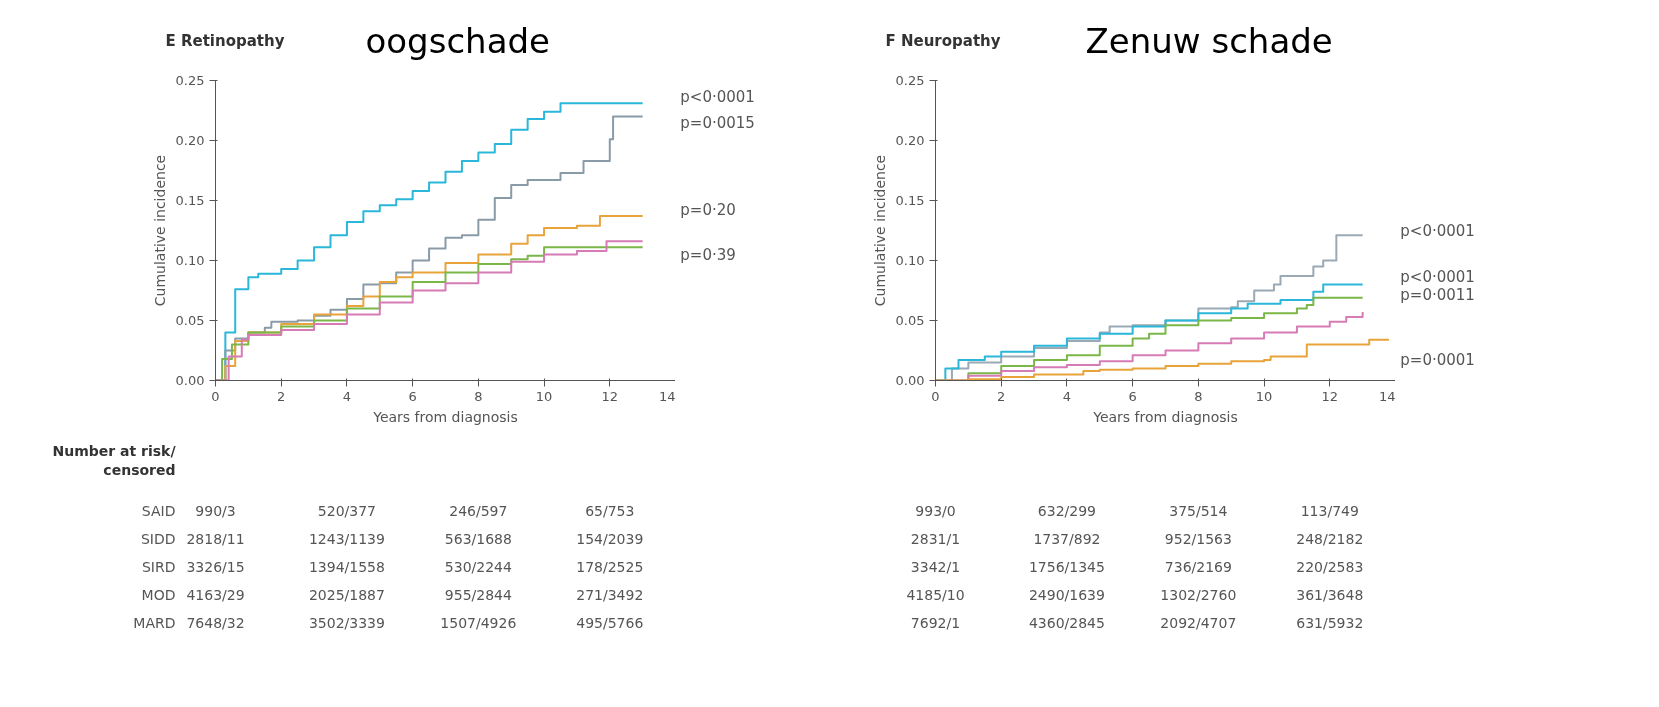  What do you see at coordinates (935, 622) in the screenshot?
I see `text: 7692/1` at bounding box center [935, 622].